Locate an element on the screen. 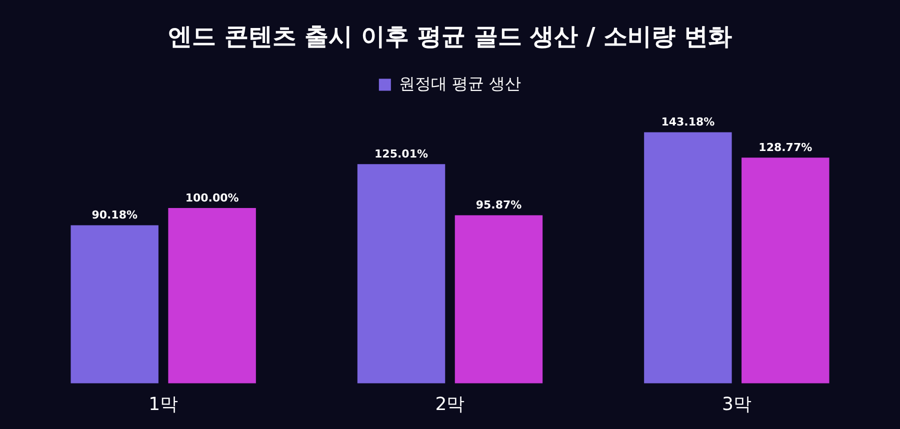 This screenshot has height=429, width=900. data-label: 90.18% is located at coordinates (115, 215).